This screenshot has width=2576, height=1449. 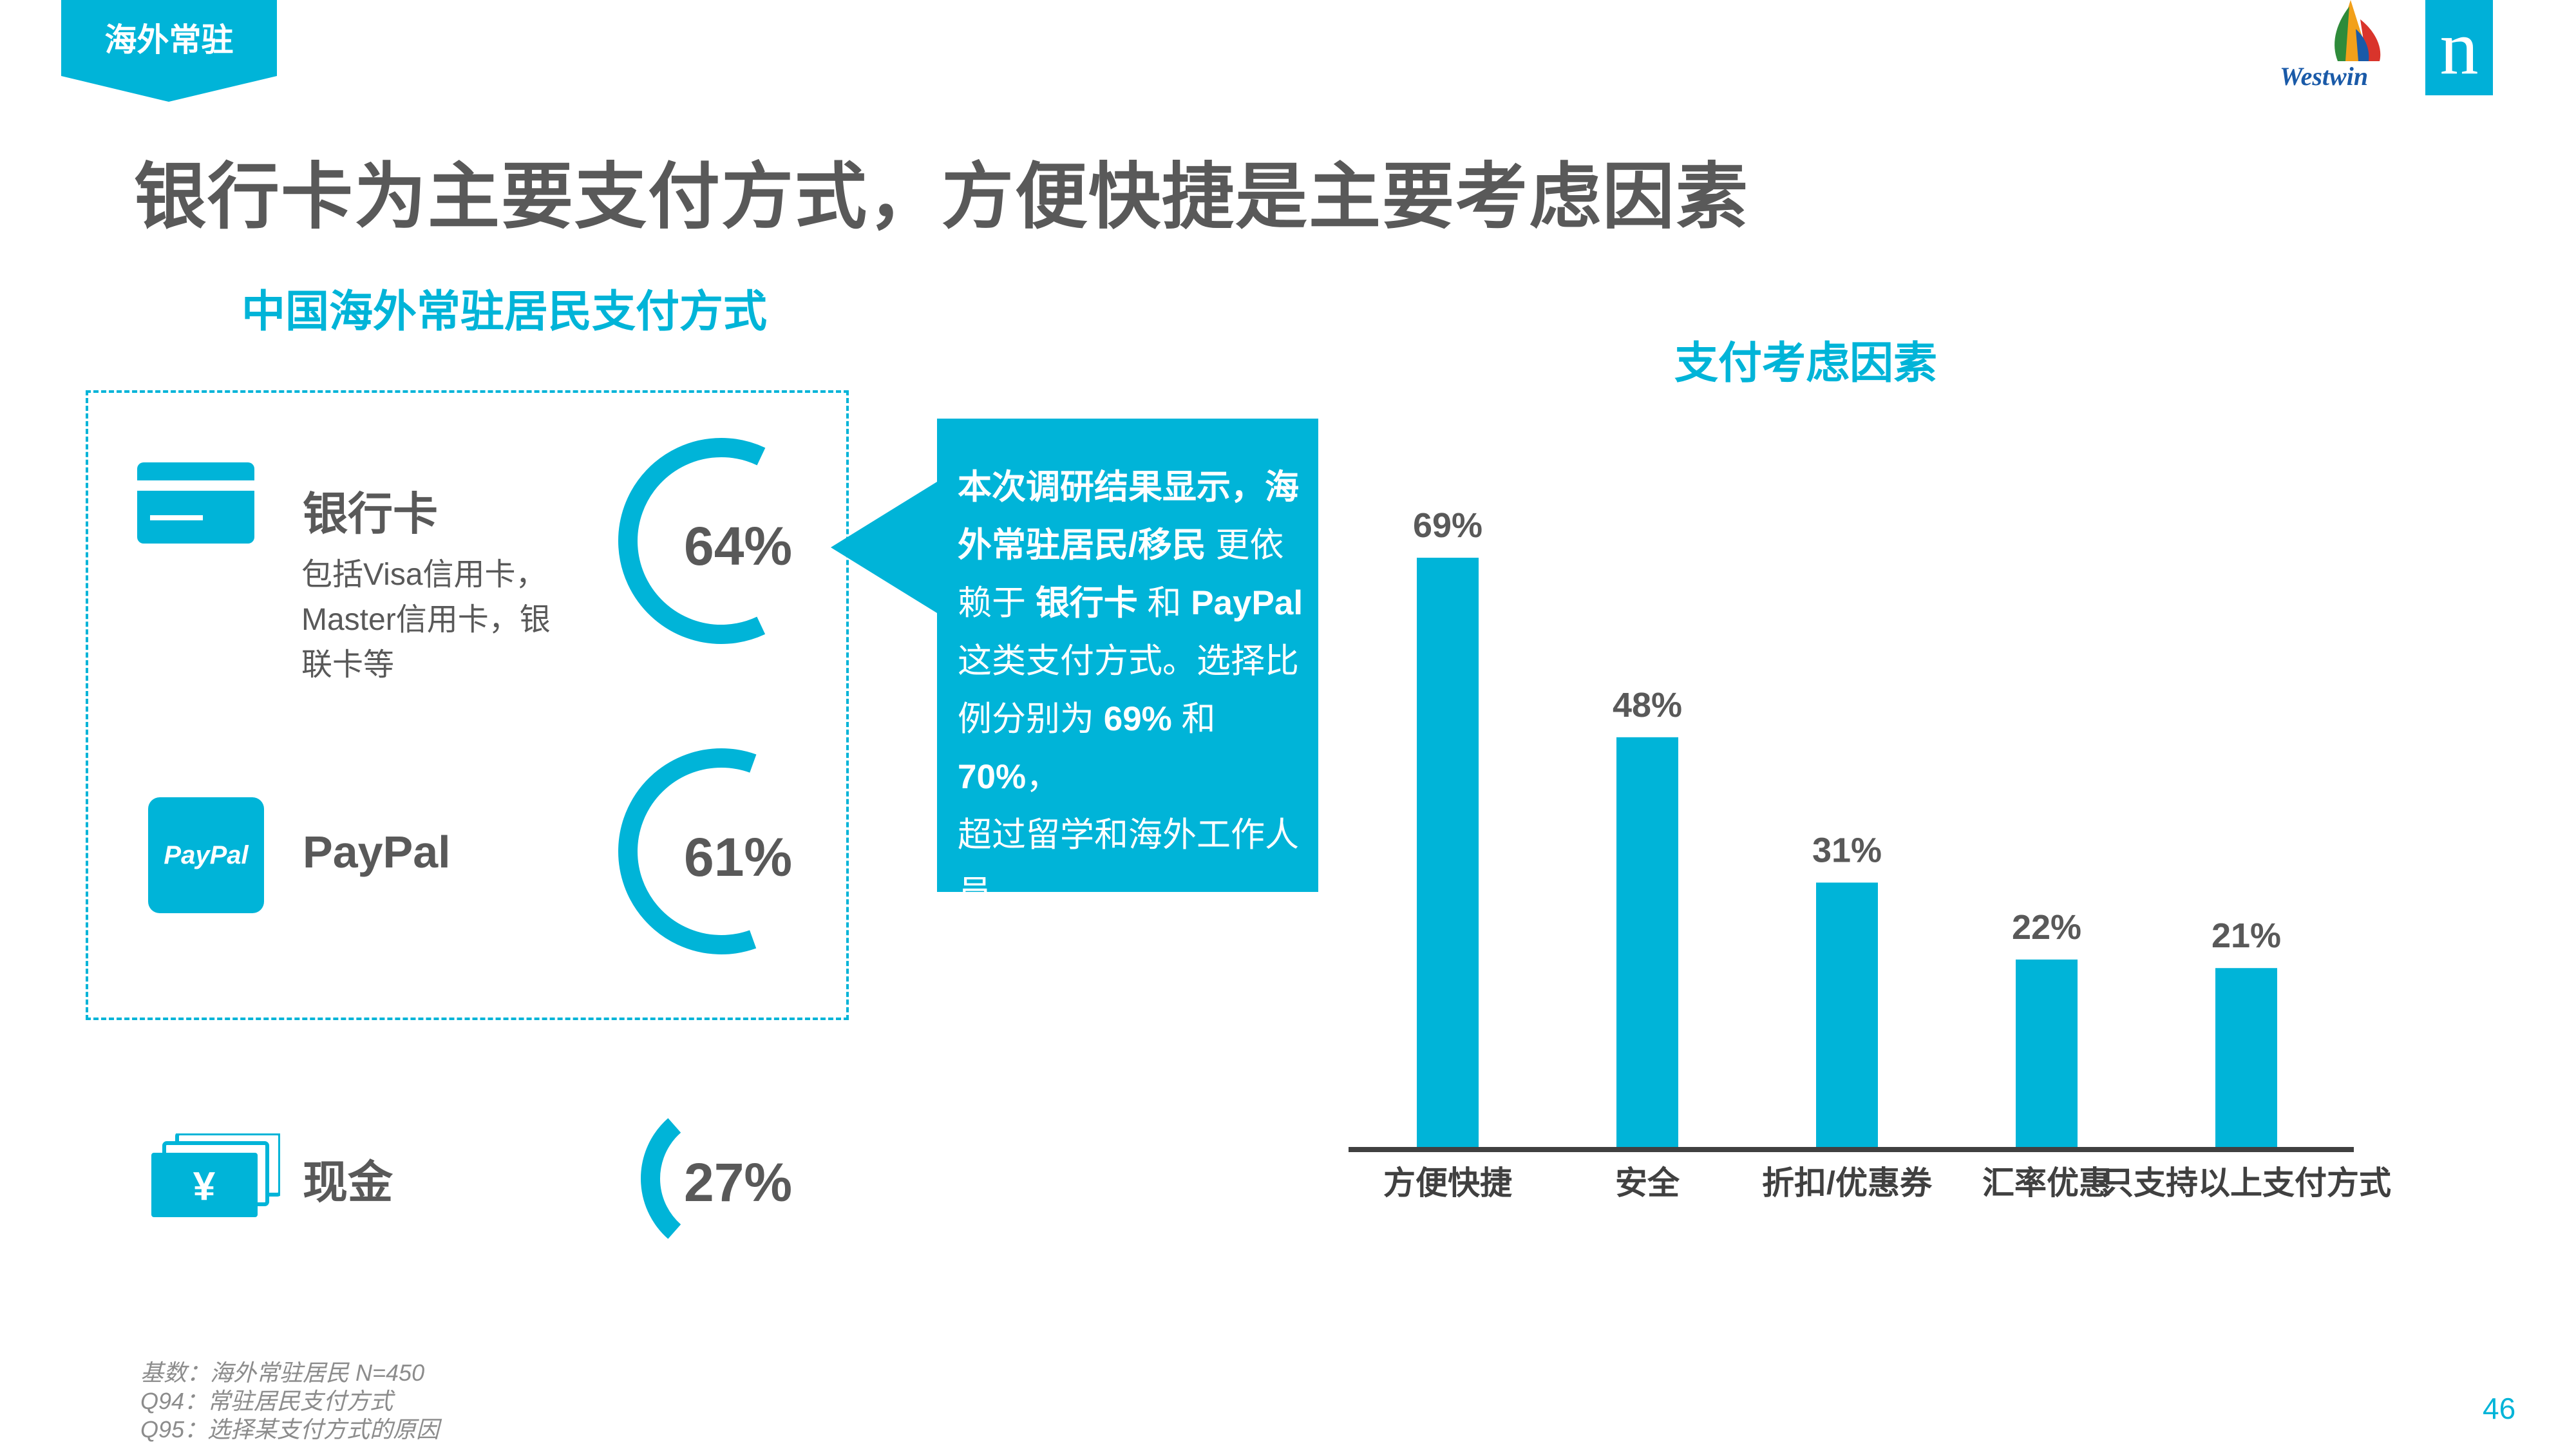 I want to click on svg-text: PayPal, so click(x=207, y=855).